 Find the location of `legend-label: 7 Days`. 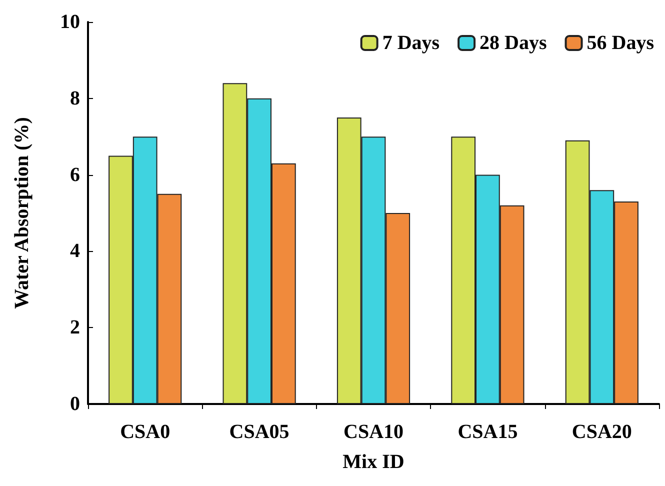

legend-label: 7 Days is located at coordinates (411, 43).